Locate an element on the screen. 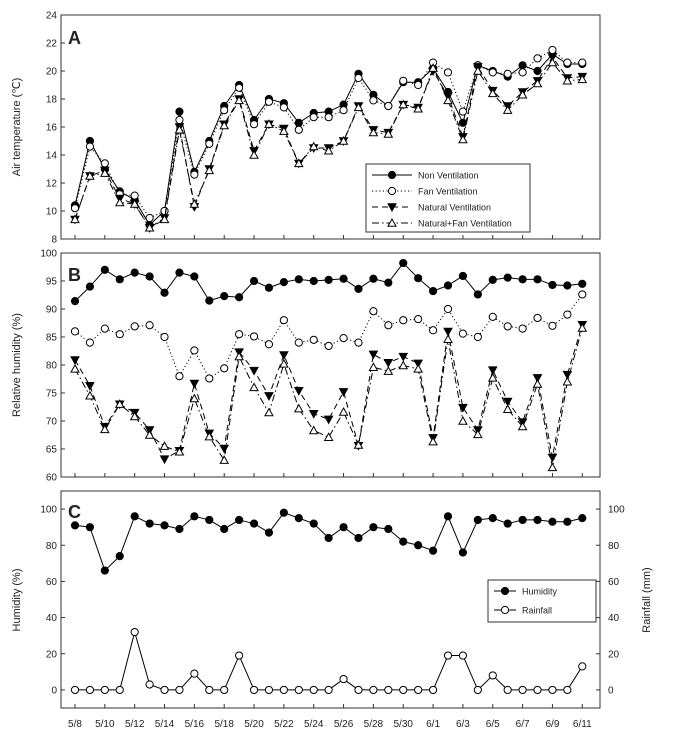 This screenshot has height=735, width=687. legend-natural-ventilation-label: Natural Ventilation is located at coordinates (454, 208).